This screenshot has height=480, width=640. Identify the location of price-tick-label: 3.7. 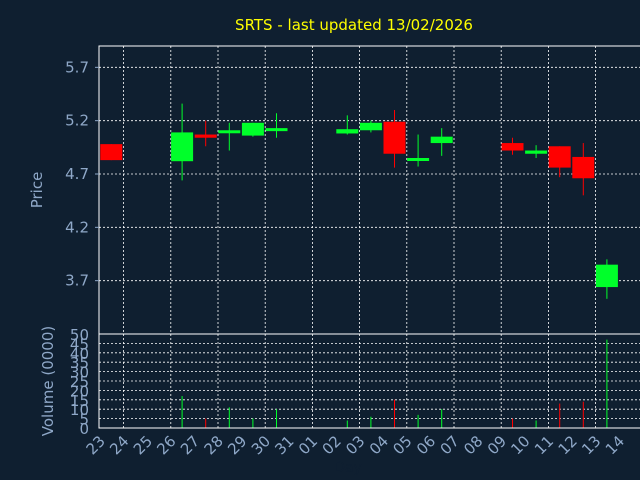
(77, 281).